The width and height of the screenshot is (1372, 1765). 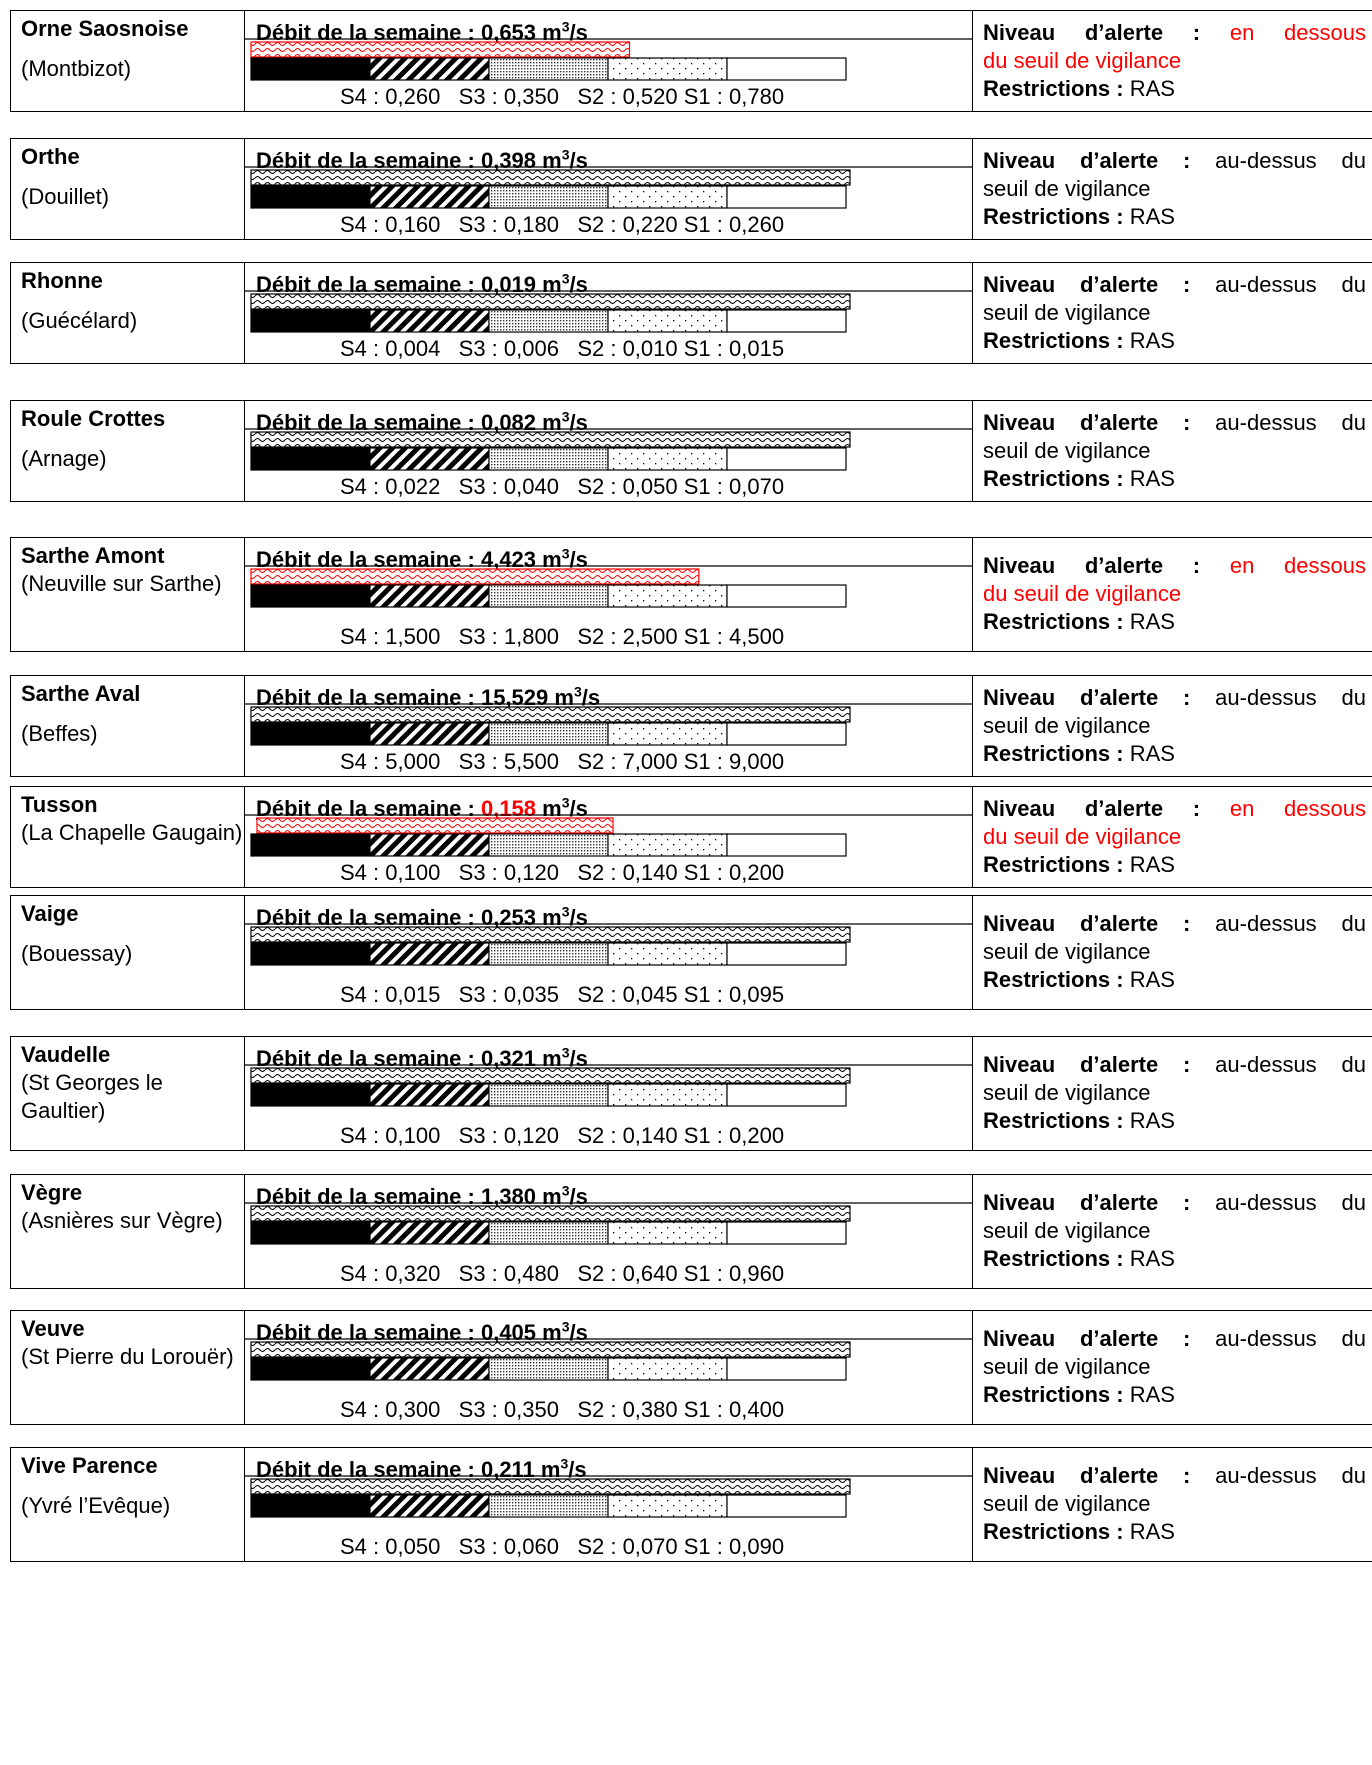 I want to click on river-name: Vive Parence, so click(x=89, y=1465).